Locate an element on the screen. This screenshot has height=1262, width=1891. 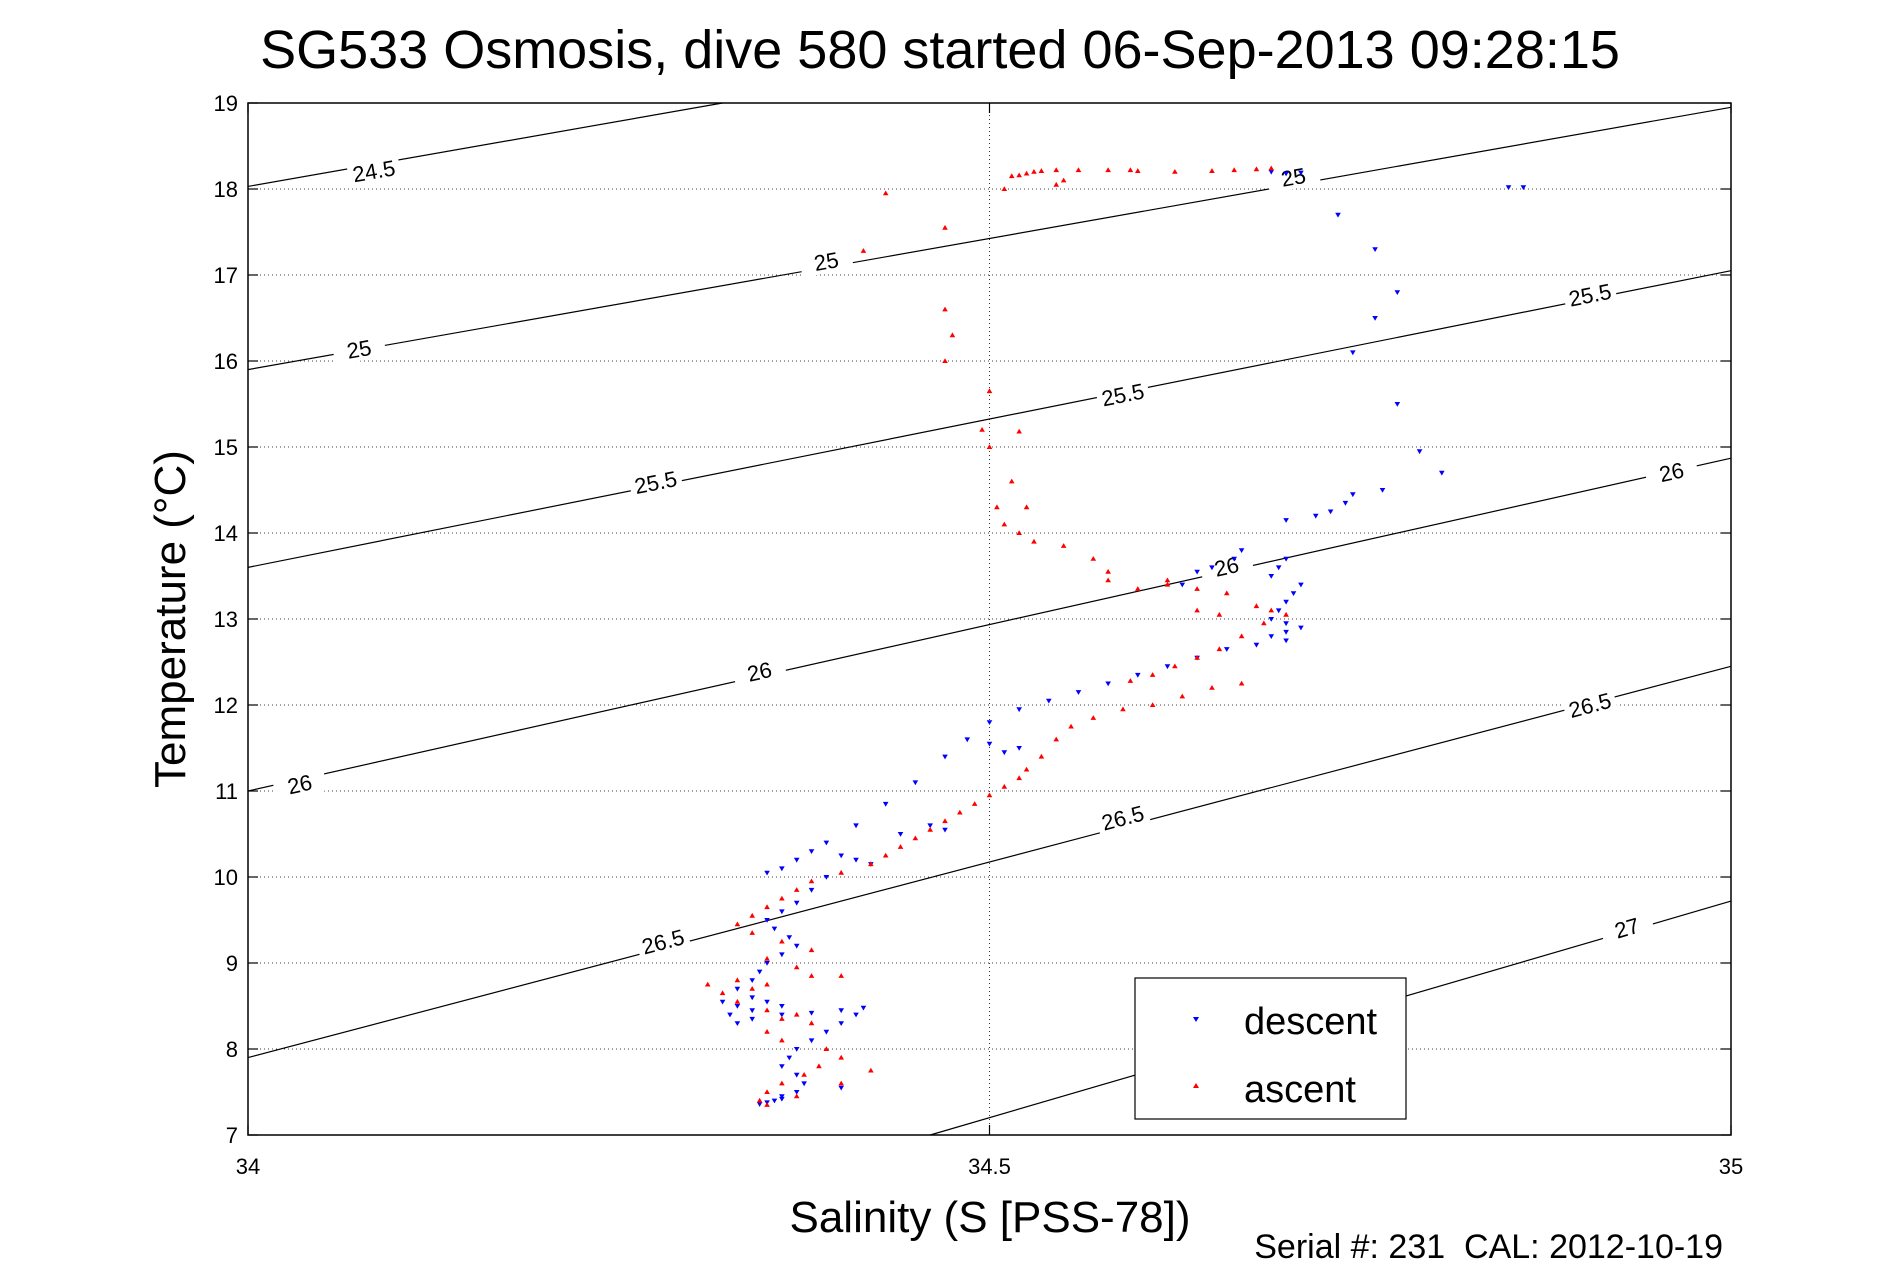
y-tick-label: 14 is located at coordinates (226, 533).